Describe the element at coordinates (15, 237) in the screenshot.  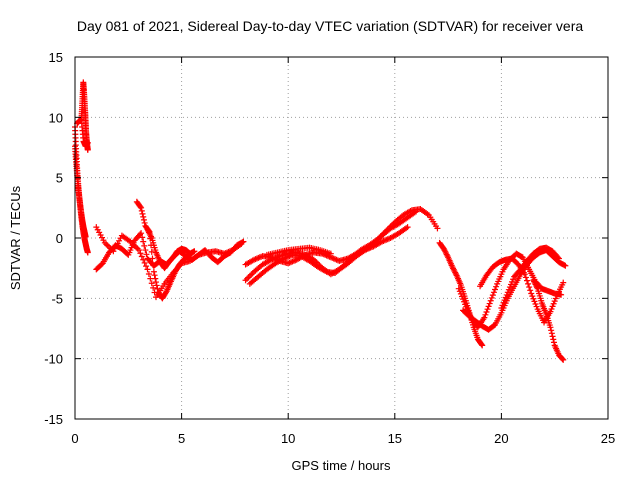
I see `y-axis-label: SDTVAR / TECUs` at that location.